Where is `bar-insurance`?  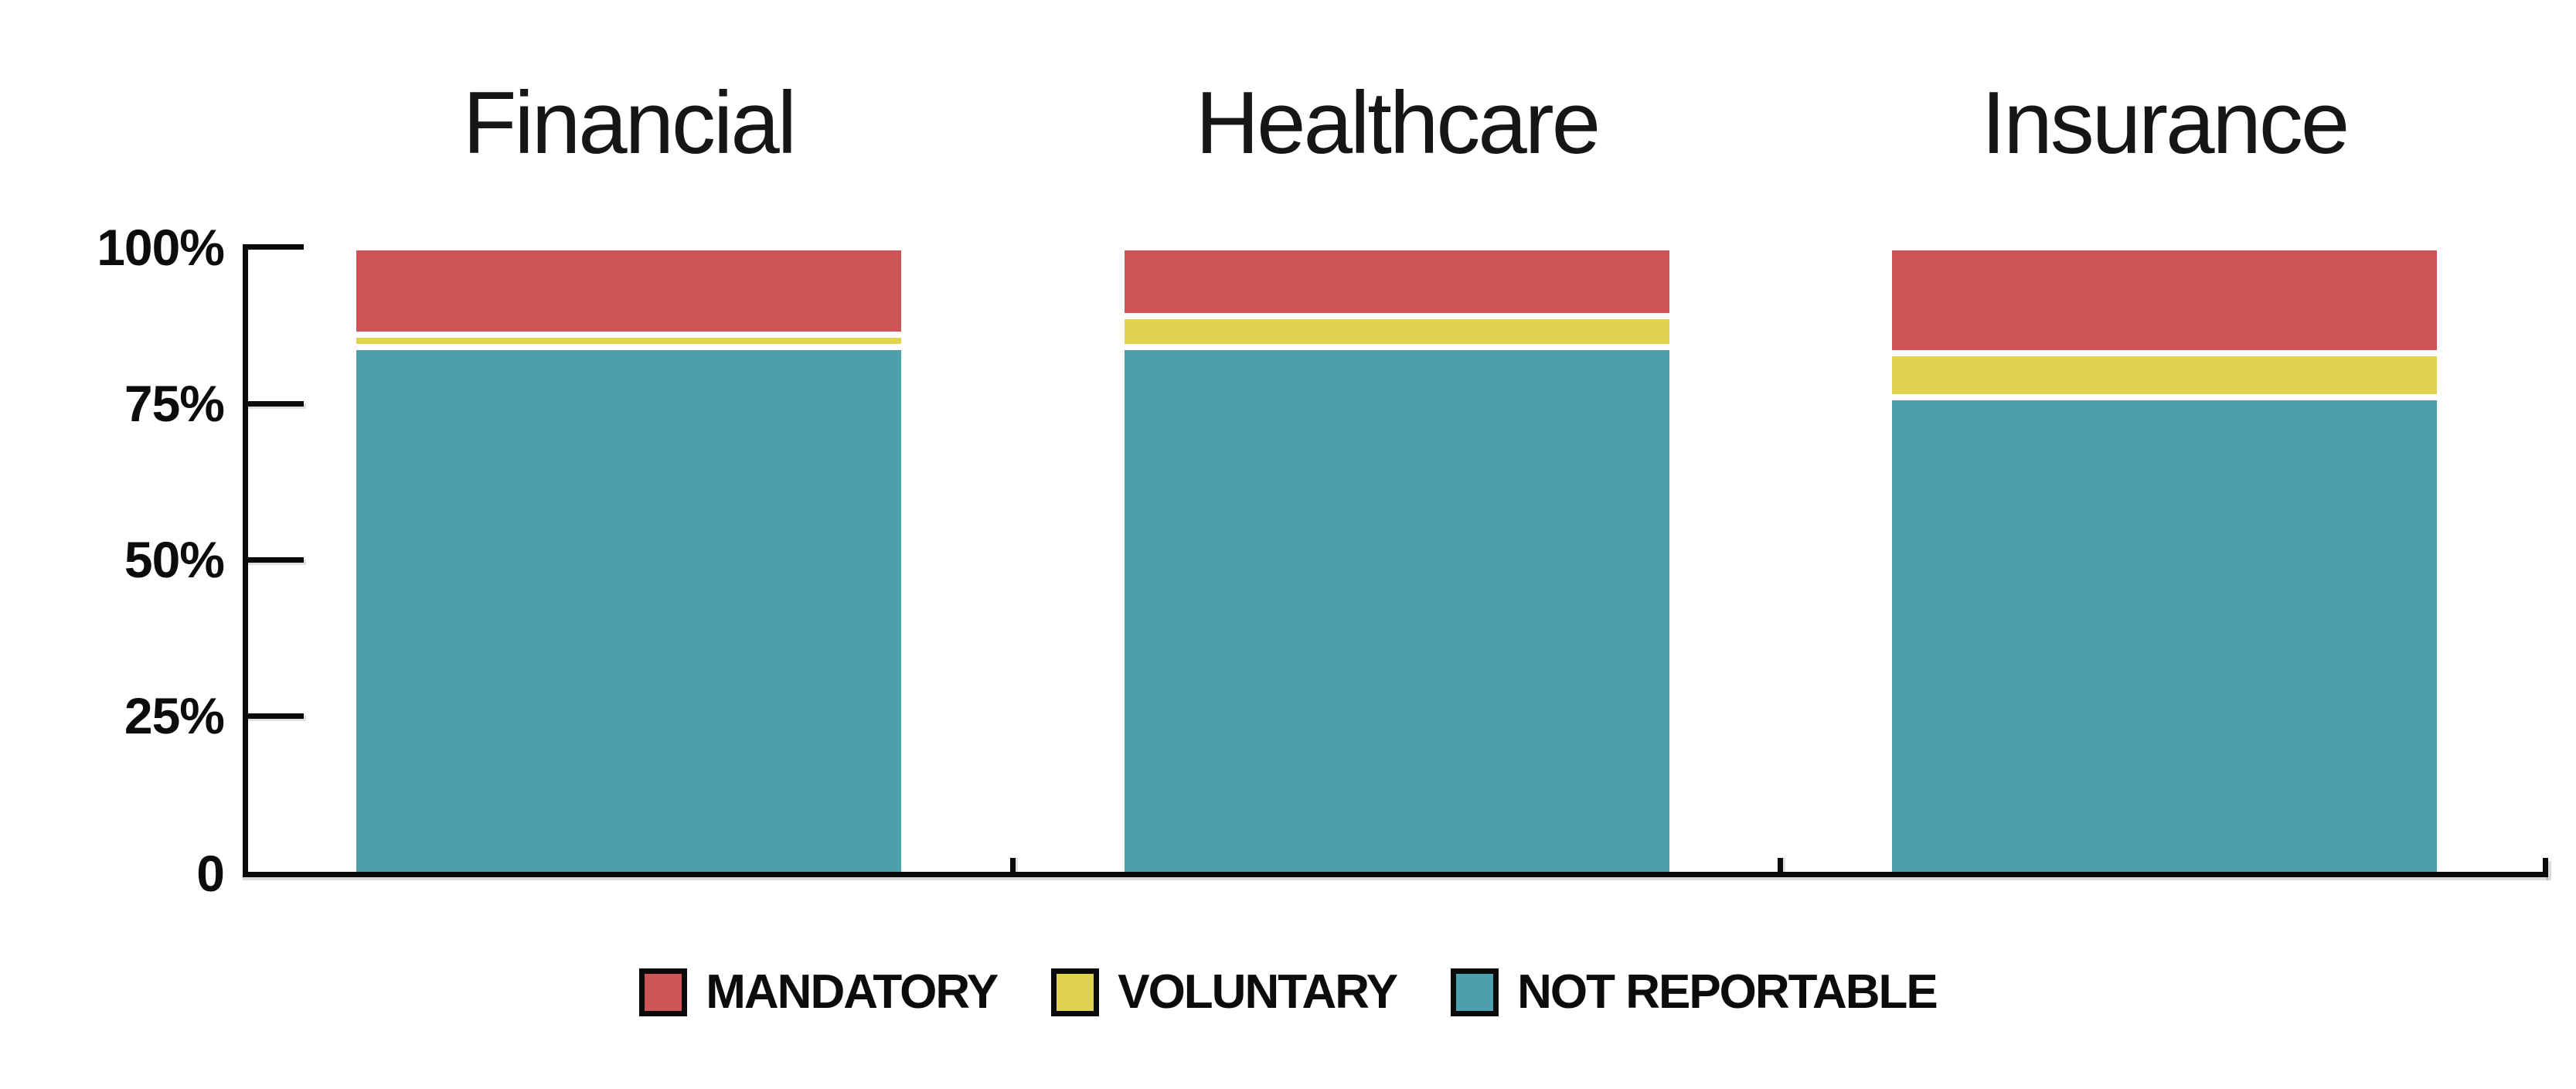 bar-insurance is located at coordinates (2164, 559).